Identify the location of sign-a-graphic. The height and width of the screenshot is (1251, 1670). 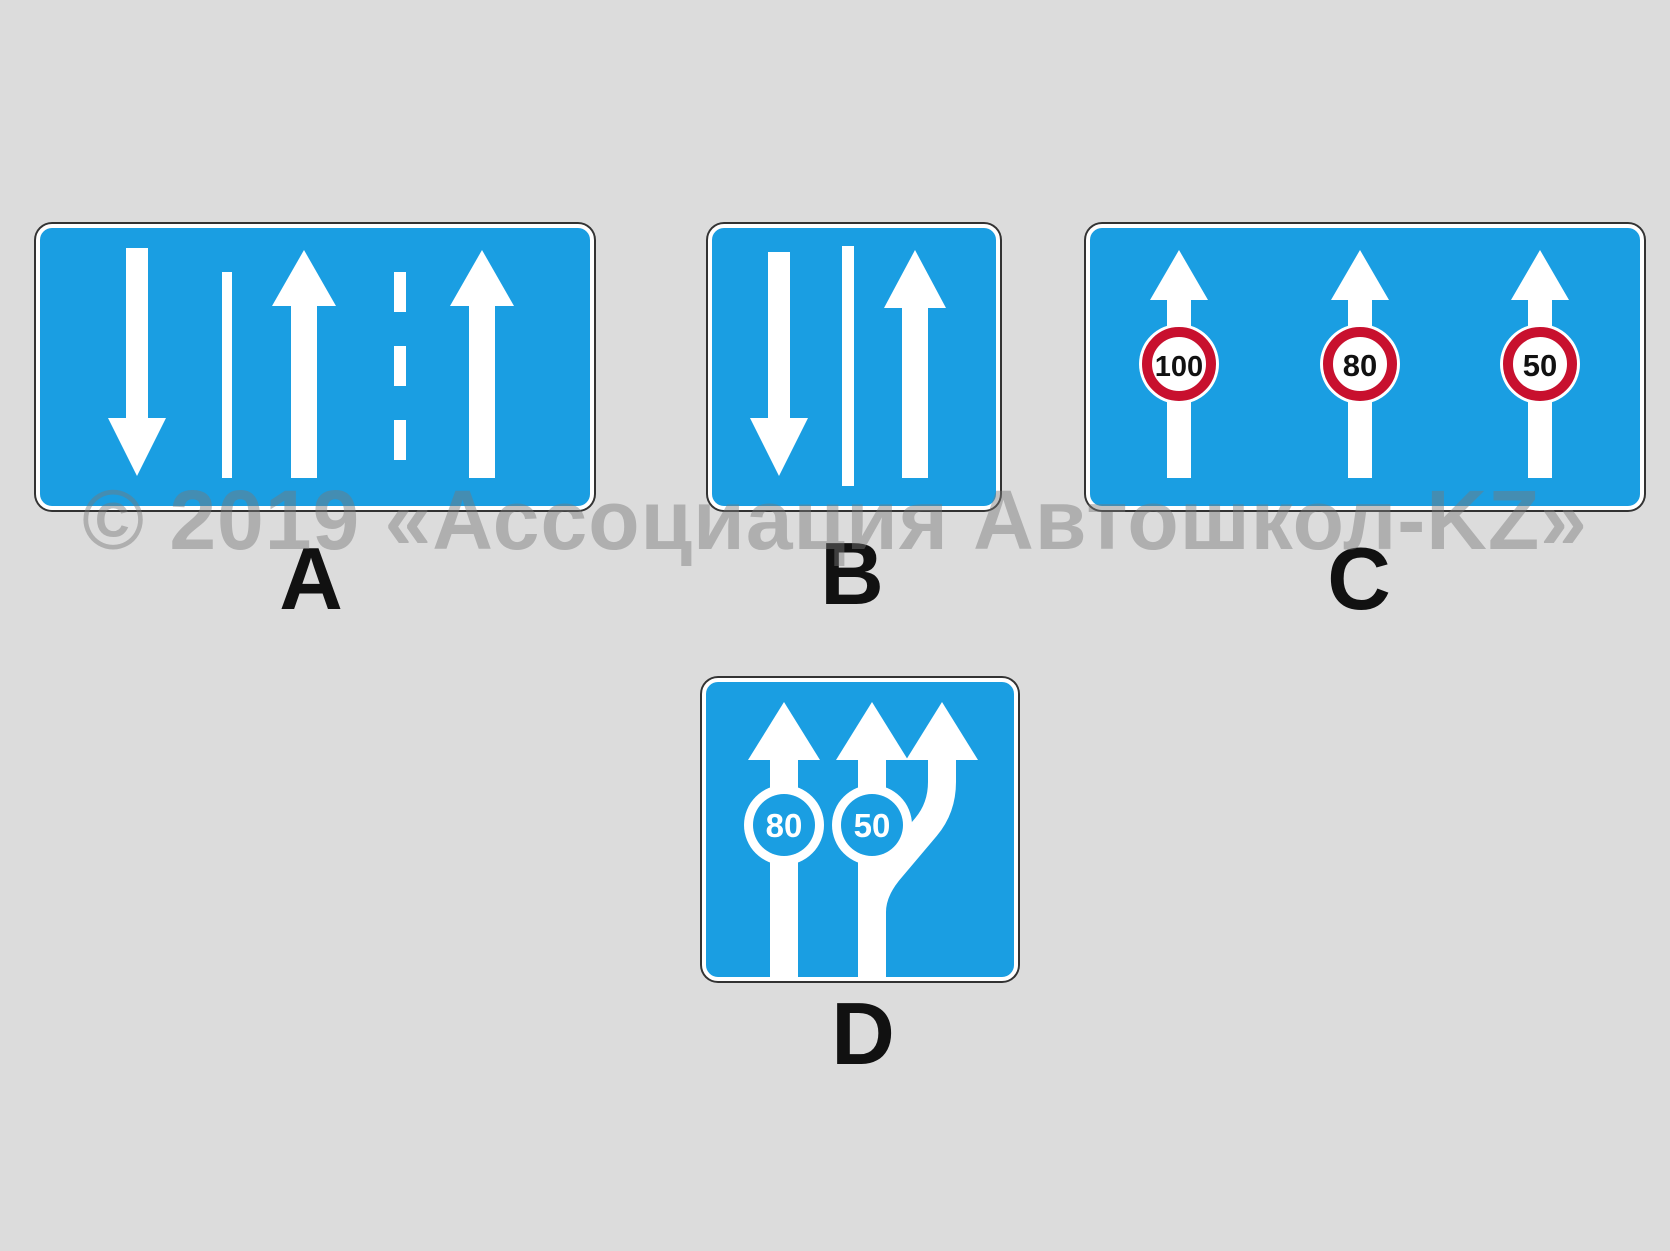
(311, 363).